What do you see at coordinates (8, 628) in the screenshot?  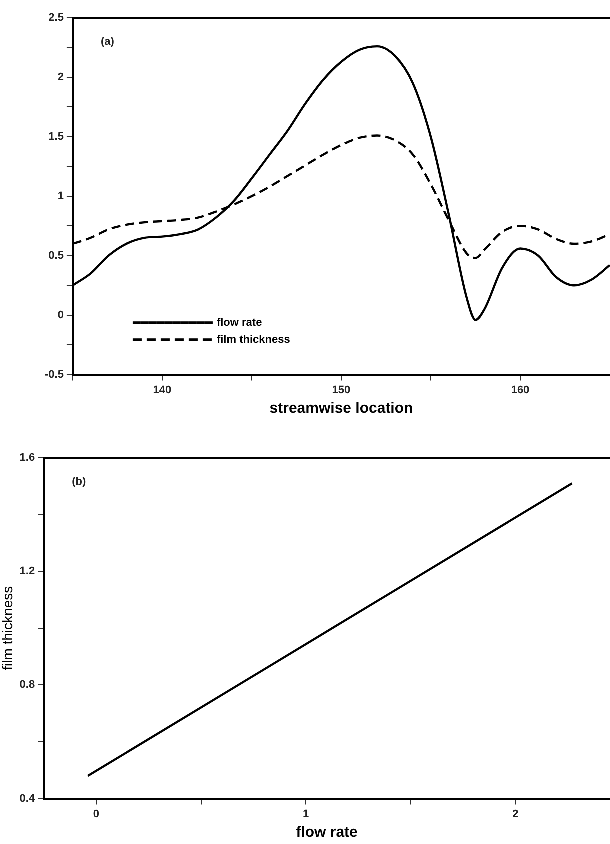 I see `y-axis-title: film thickness` at bounding box center [8, 628].